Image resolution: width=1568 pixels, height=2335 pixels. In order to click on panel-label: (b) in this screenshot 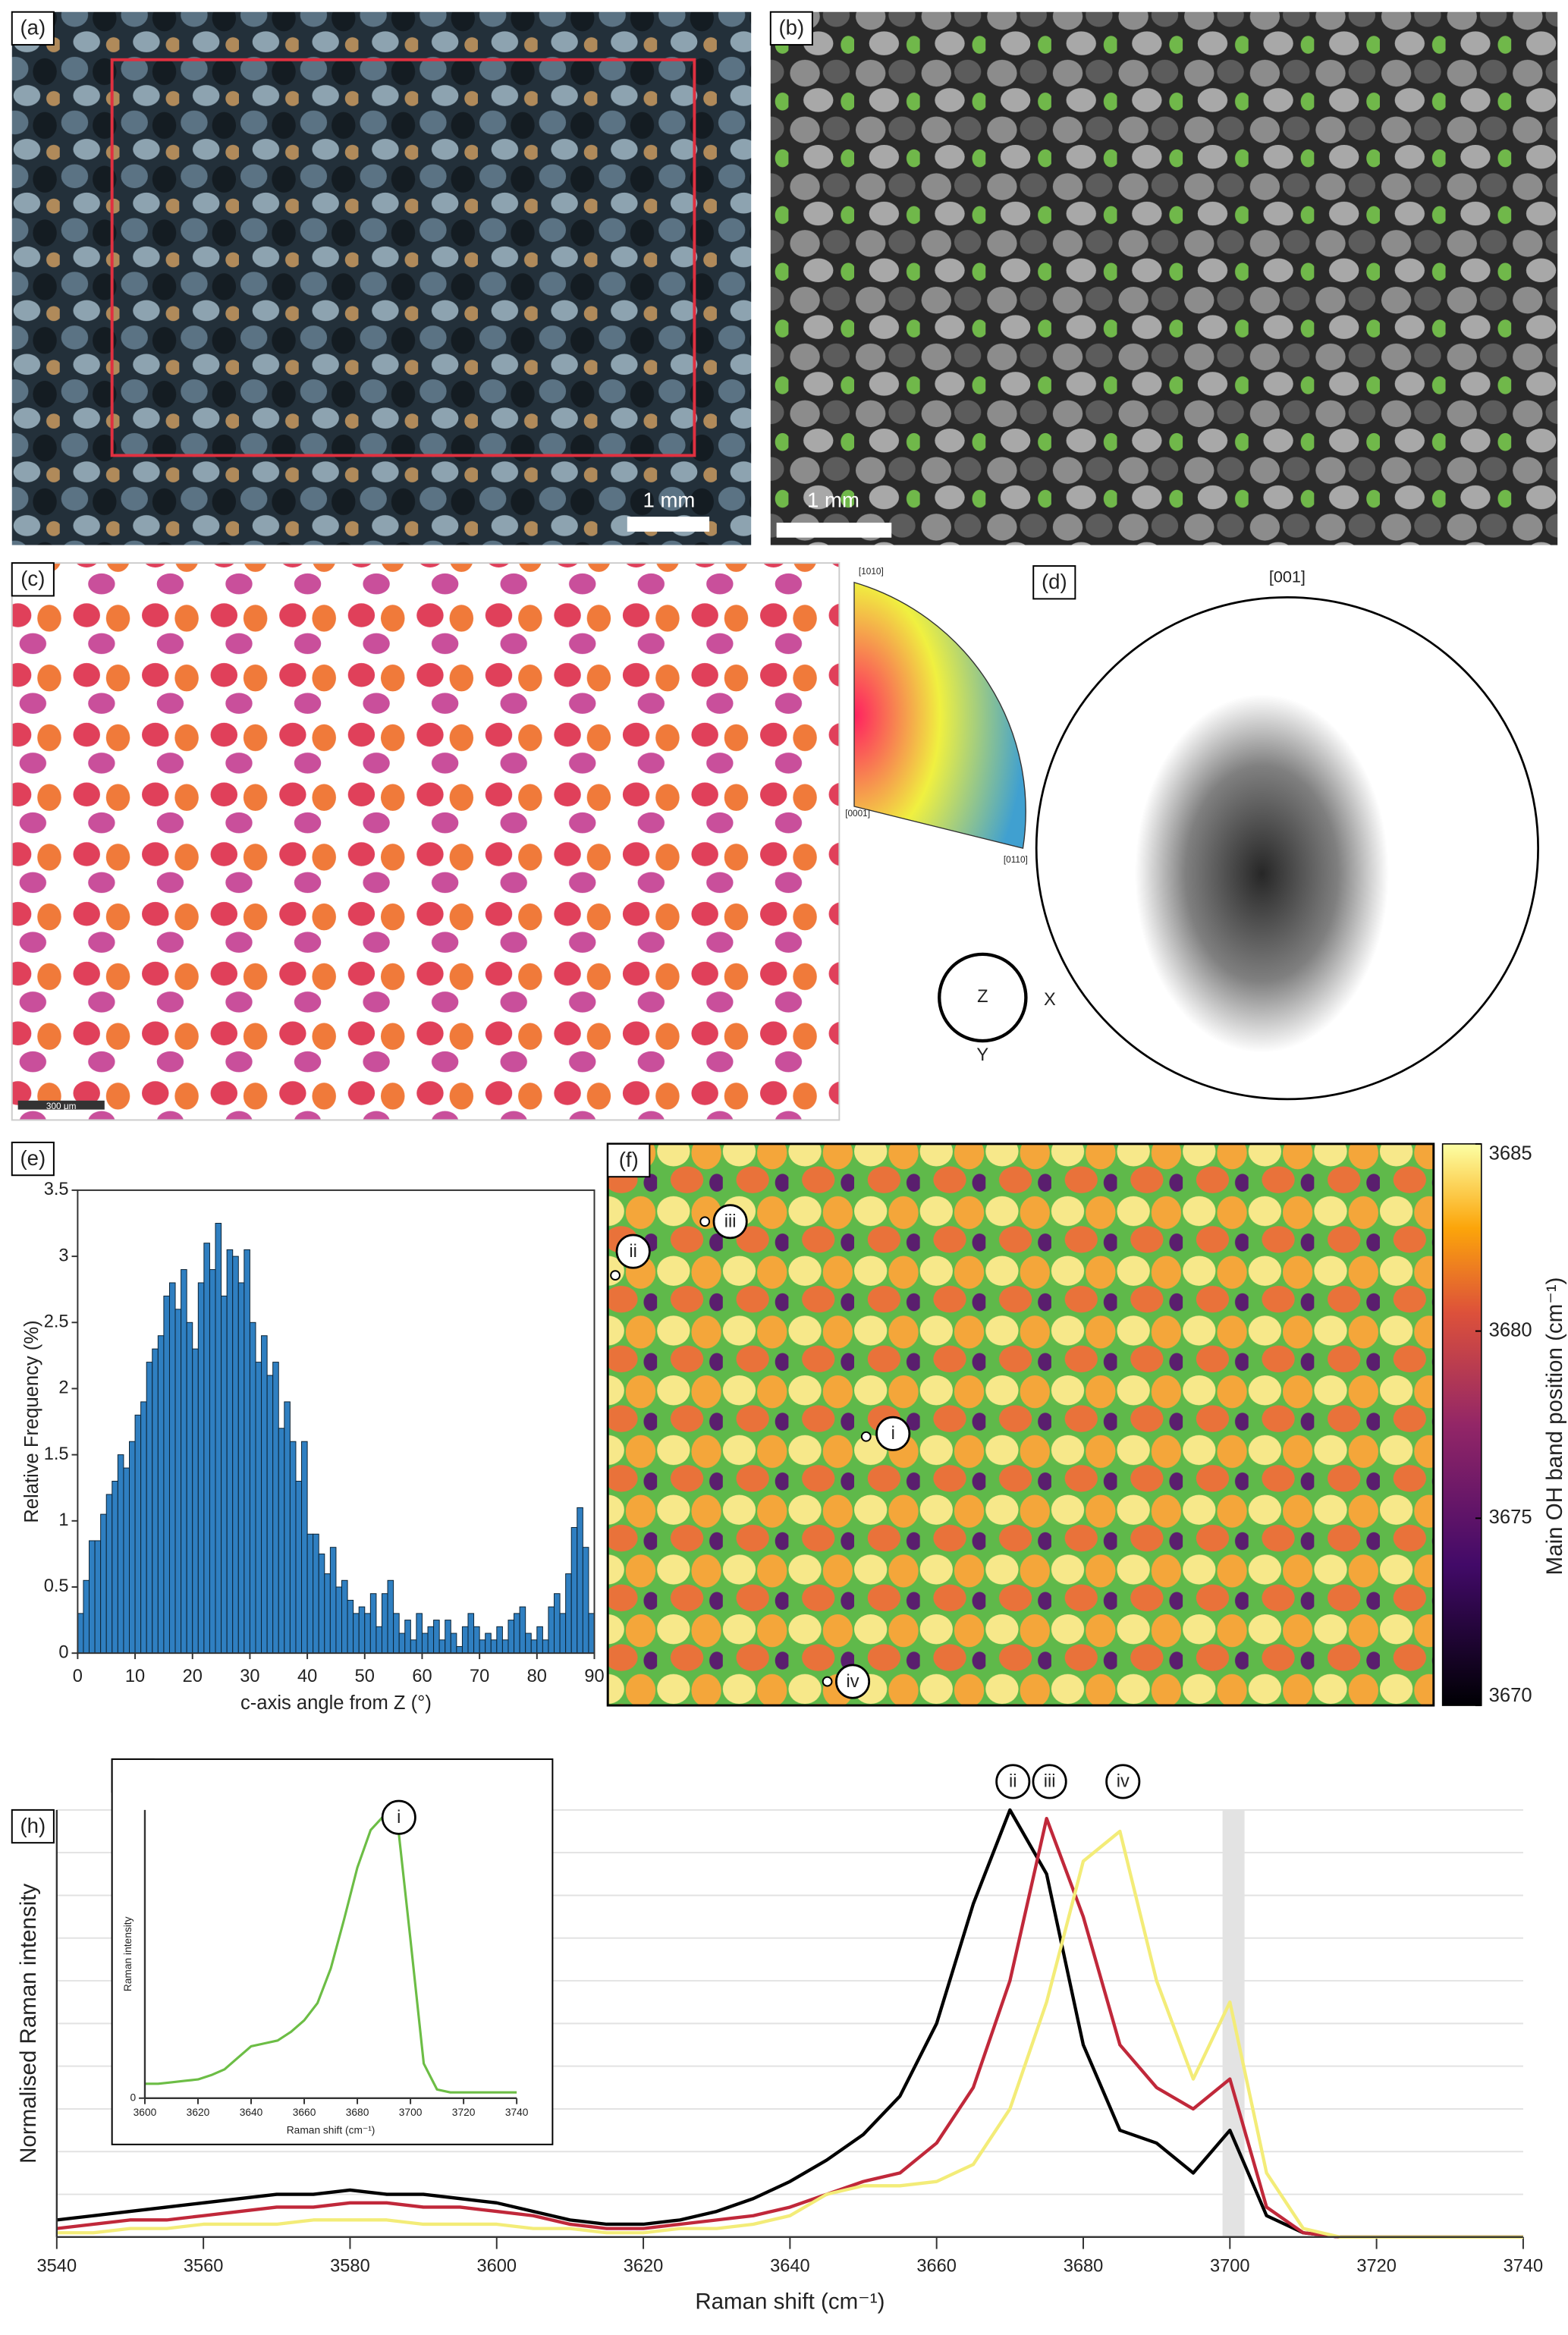, I will do `click(792, 27)`.